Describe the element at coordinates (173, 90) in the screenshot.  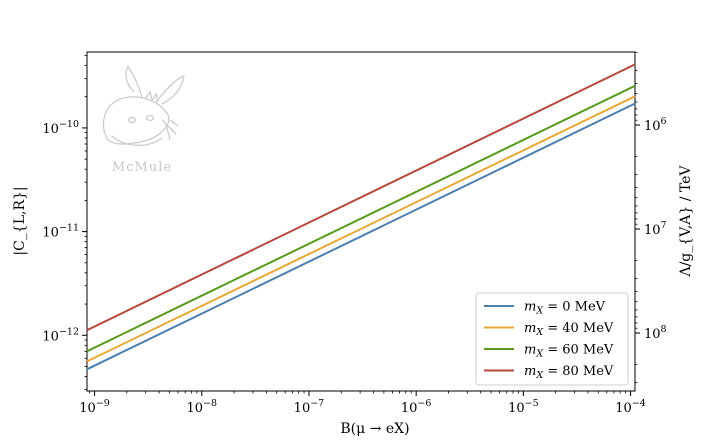
I see `logo-right-ear-inner` at that location.